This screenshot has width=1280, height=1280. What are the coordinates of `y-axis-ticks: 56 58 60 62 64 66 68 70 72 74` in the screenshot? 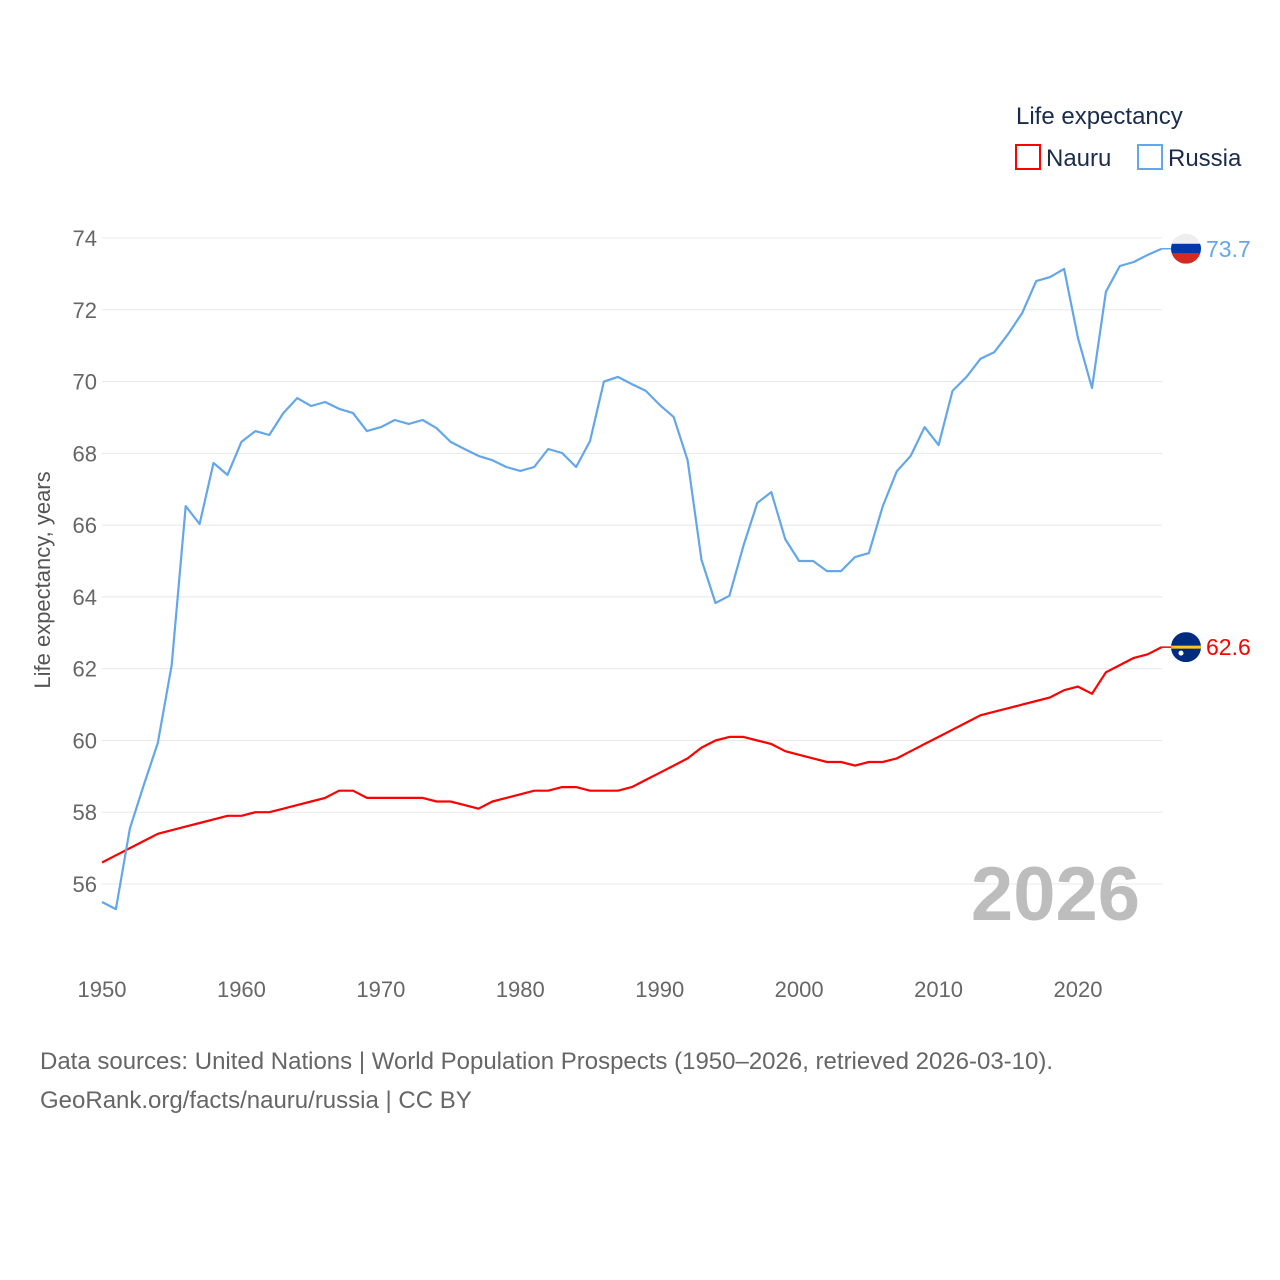 It's located at (85, 561).